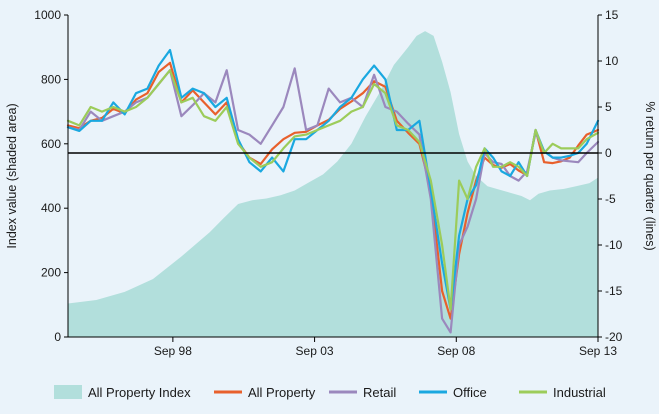 The height and width of the screenshot is (414, 659). What do you see at coordinates (282, 392) in the screenshot?
I see `legend-label-all_property: All Property` at bounding box center [282, 392].